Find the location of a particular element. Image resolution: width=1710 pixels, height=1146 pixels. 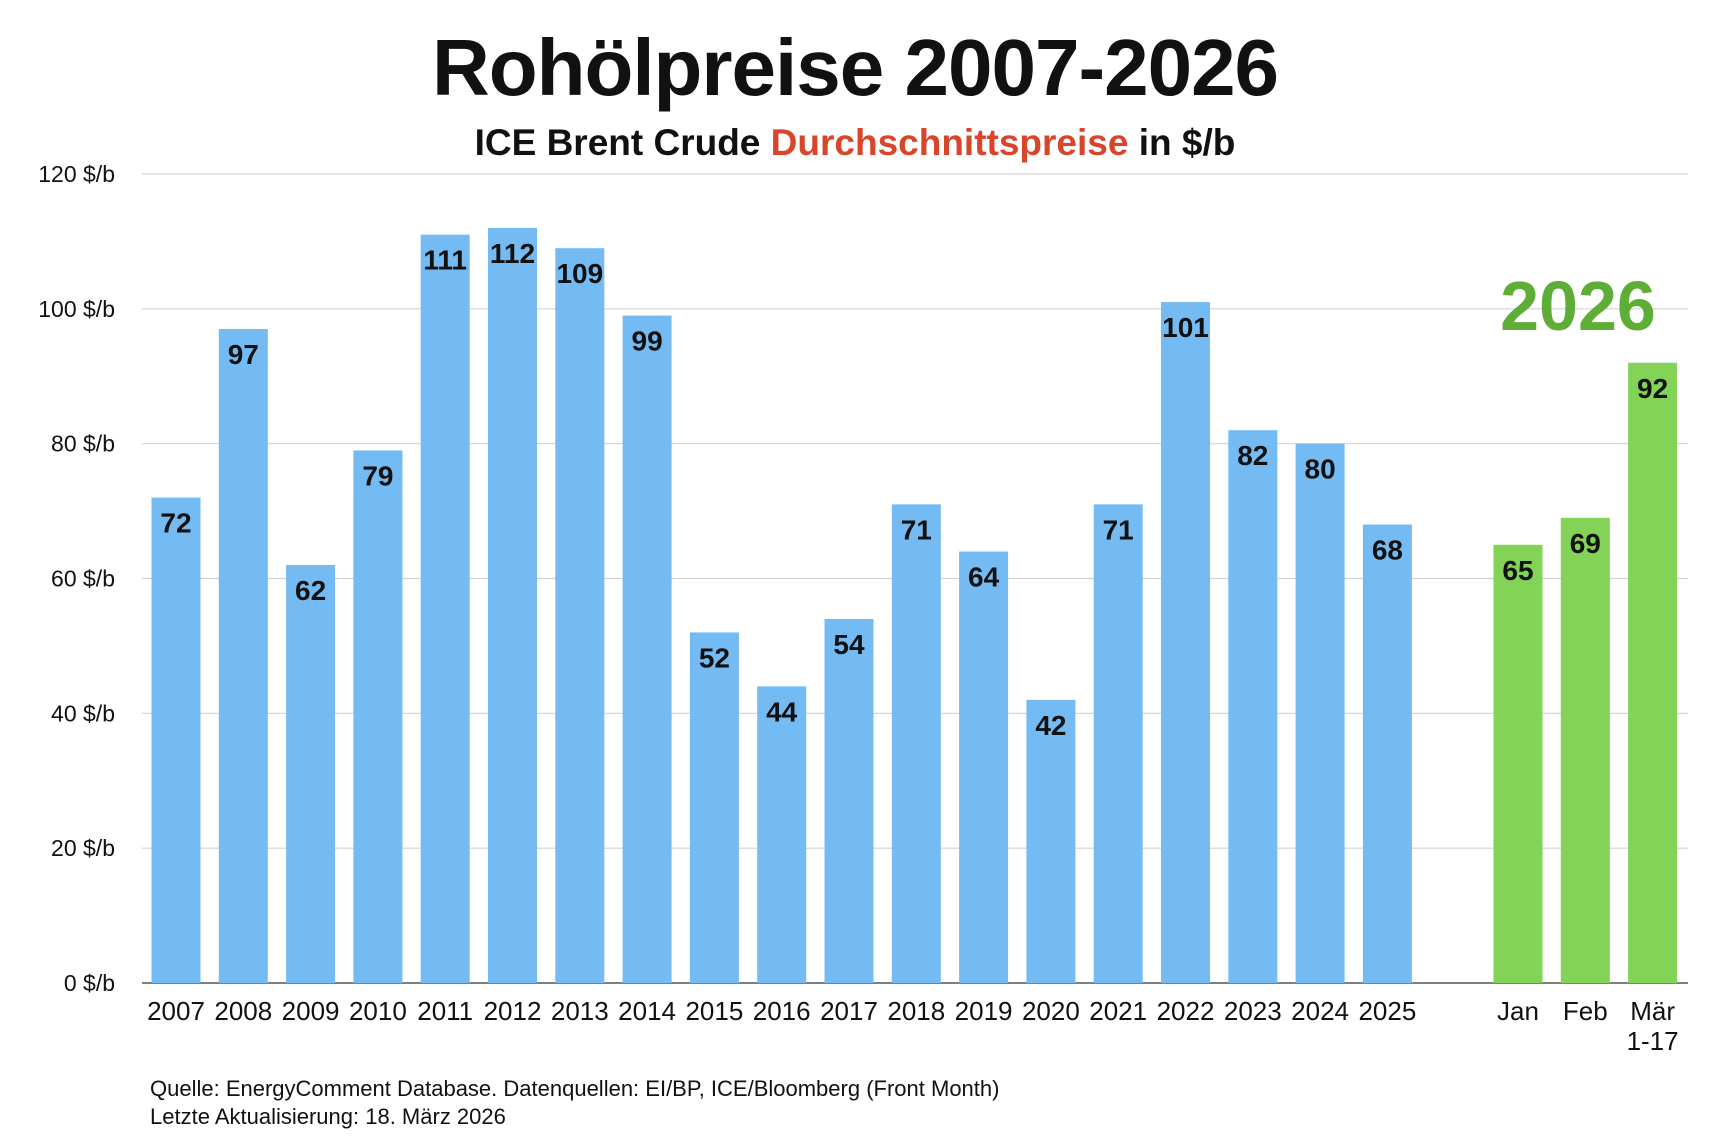

data-label: 54 is located at coordinates (849, 644).